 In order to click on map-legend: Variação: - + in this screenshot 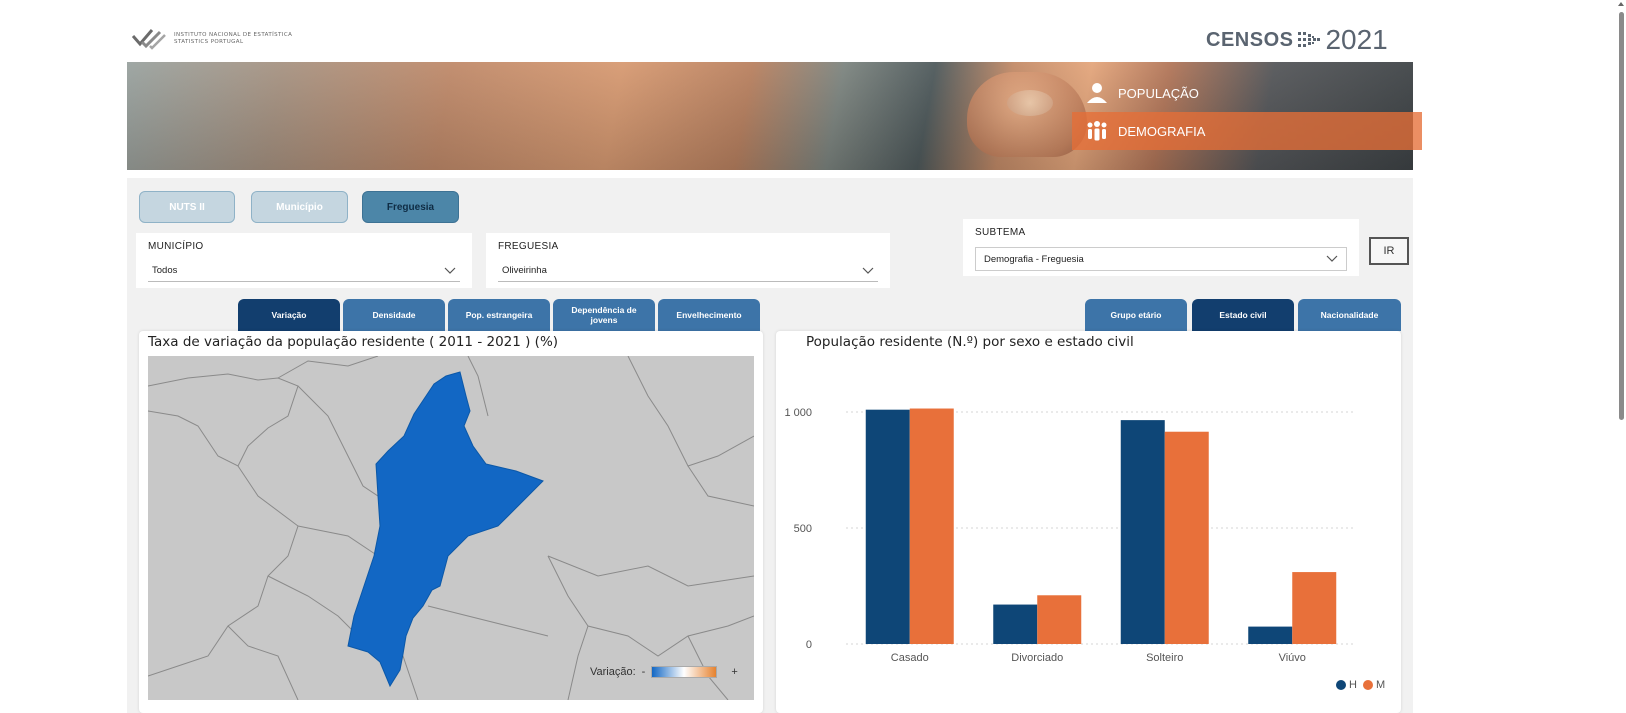, I will do `click(664, 672)`.